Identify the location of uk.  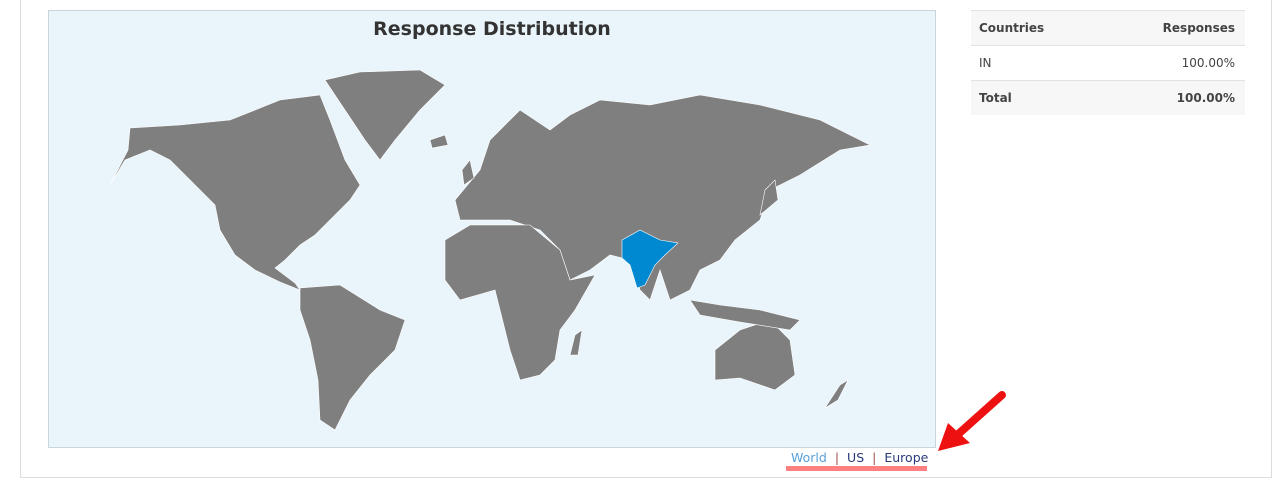
(468, 172).